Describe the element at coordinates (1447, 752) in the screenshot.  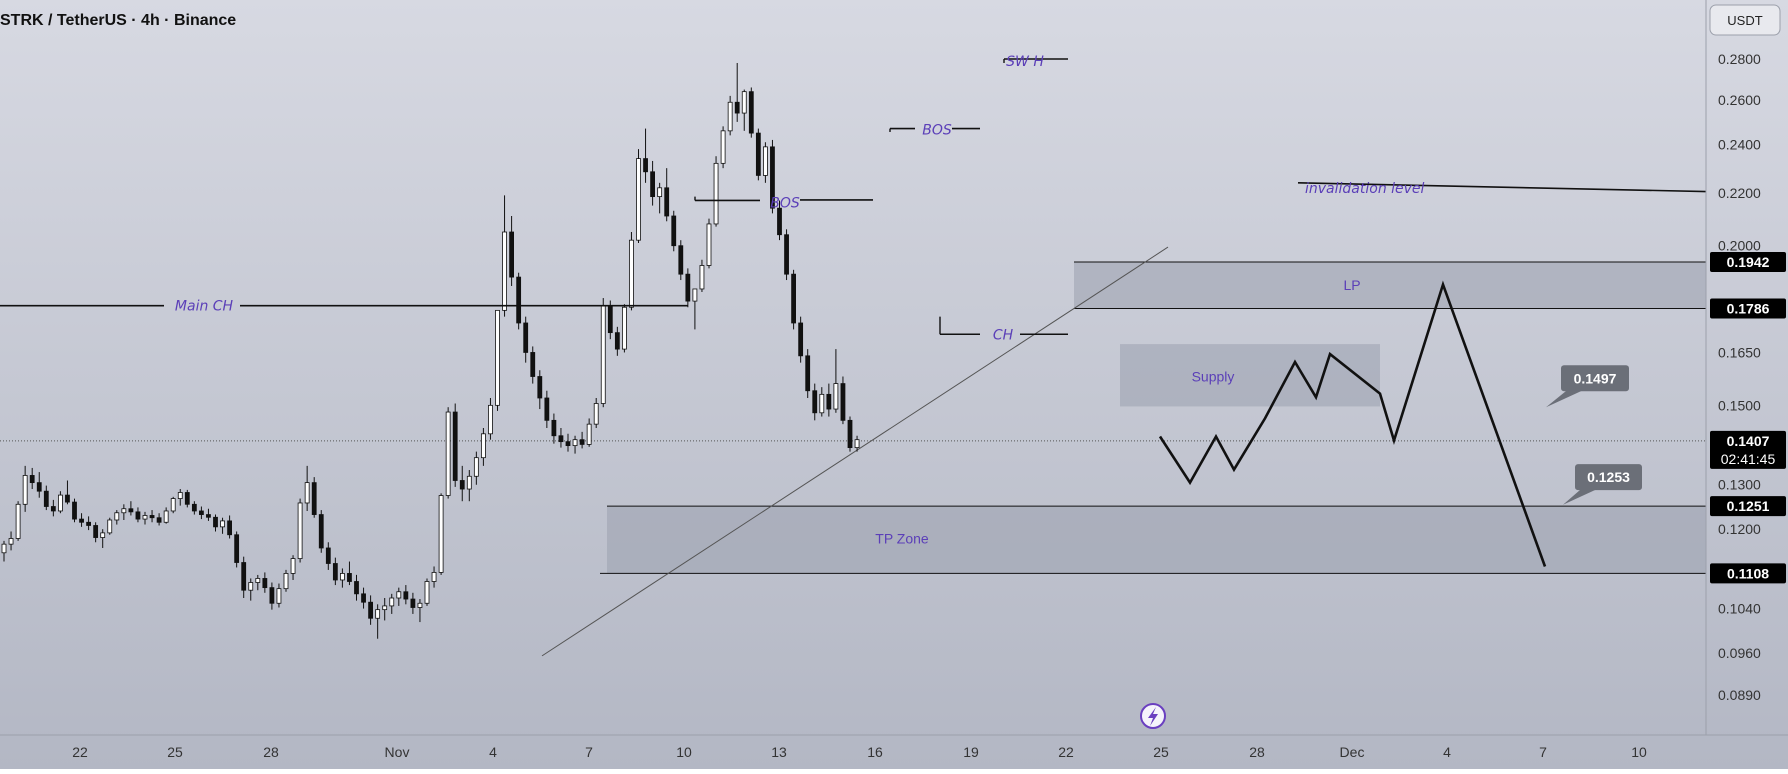
I see `x-tick-label: 4` at that location.